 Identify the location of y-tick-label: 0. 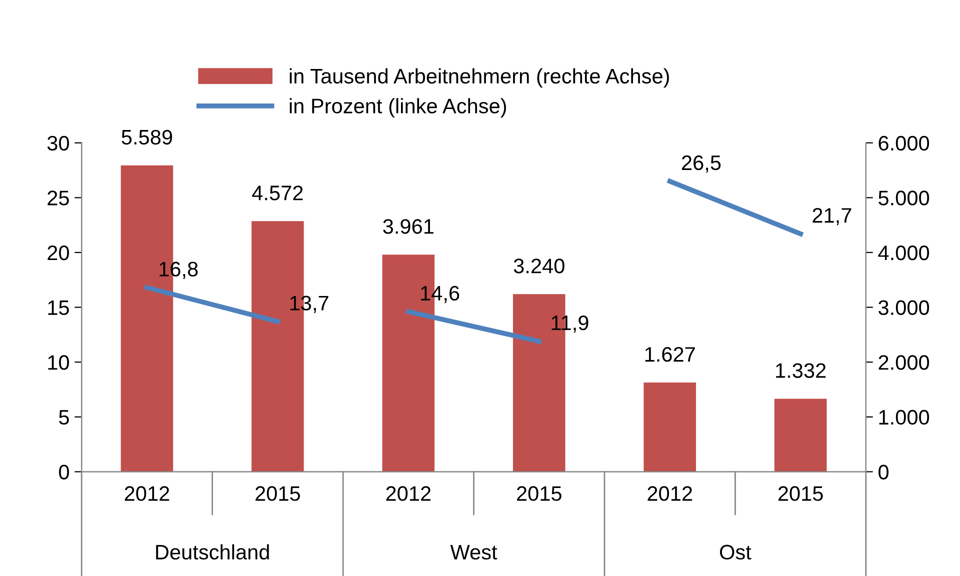
(64, 472).